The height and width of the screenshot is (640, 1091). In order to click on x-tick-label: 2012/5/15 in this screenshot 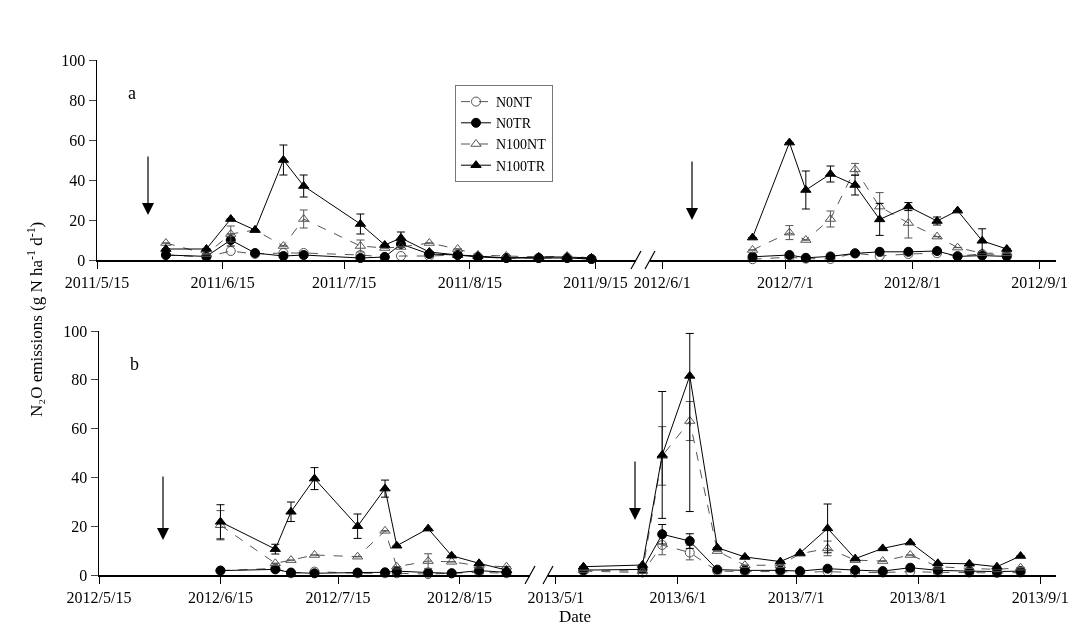, I will do `click(99, 597)`.